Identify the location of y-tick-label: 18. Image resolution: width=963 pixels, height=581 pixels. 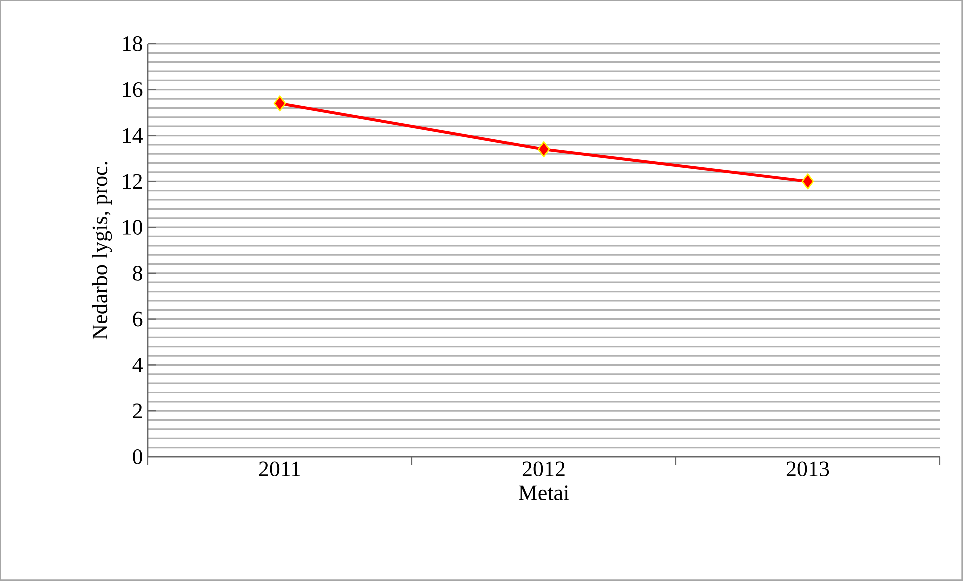
(132, 44).